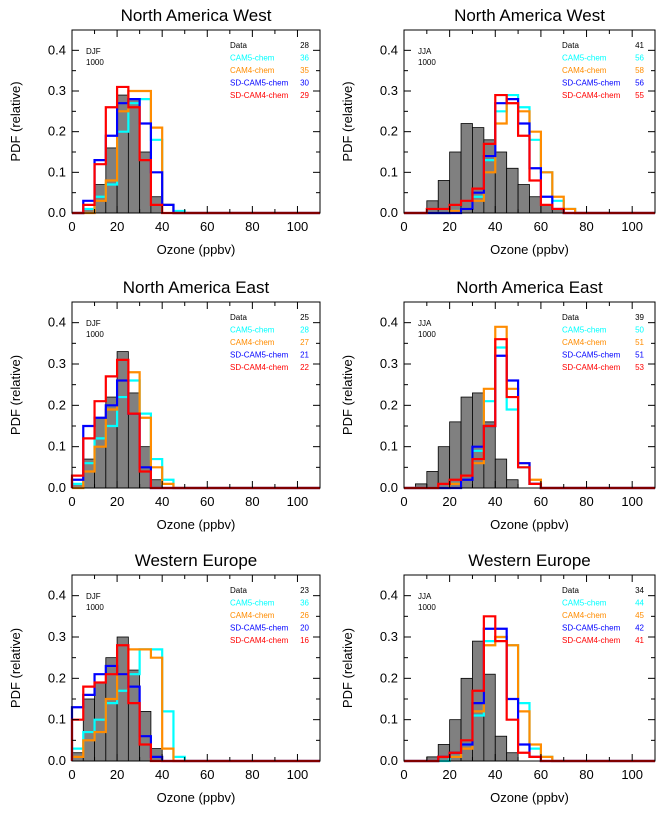 This screenshot has width=661, height=813. What do you see at coordinates (639, 367) in the screenshot?
I see `legend-value-sd-cam4-chem: 53` at bounding box center [639, 367].